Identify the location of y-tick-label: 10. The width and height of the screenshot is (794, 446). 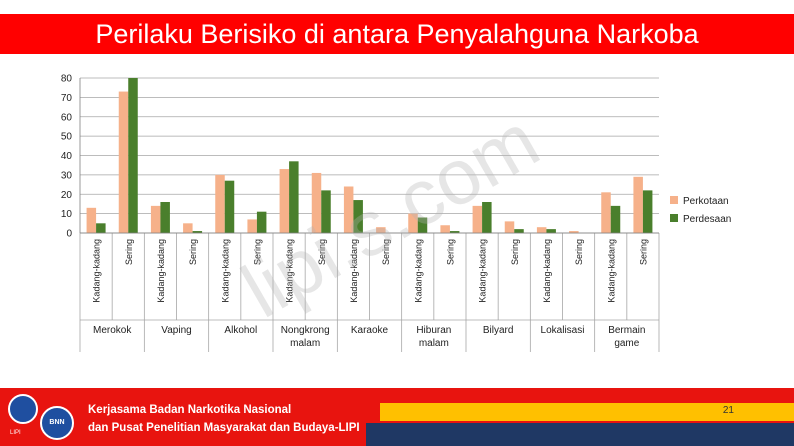
(67, 214).